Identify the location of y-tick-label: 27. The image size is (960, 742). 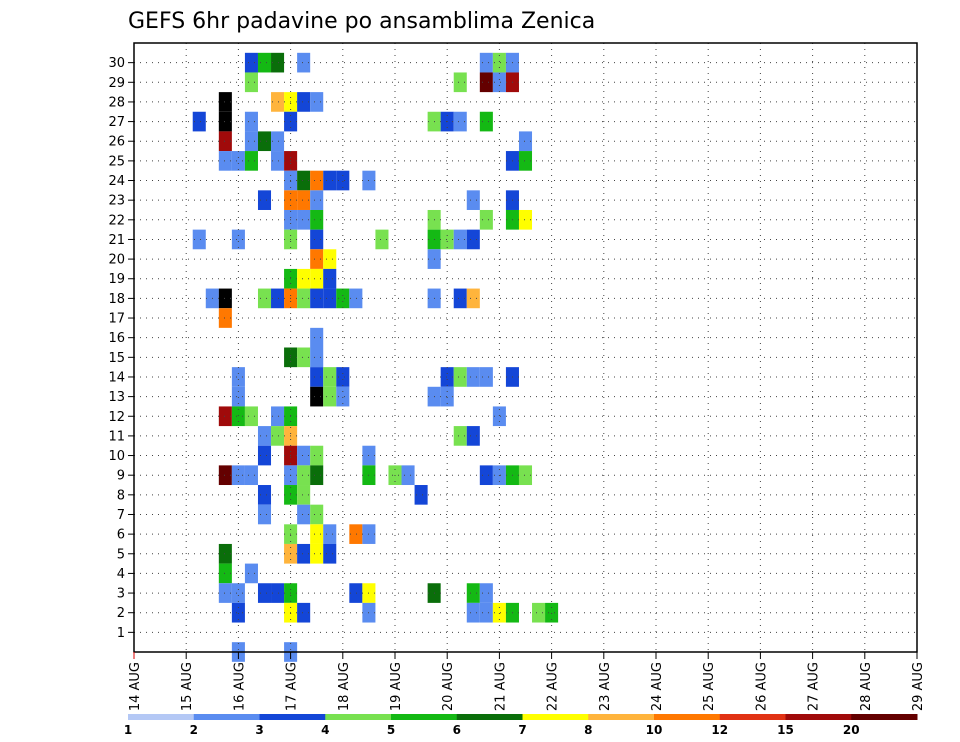
(116, 122).